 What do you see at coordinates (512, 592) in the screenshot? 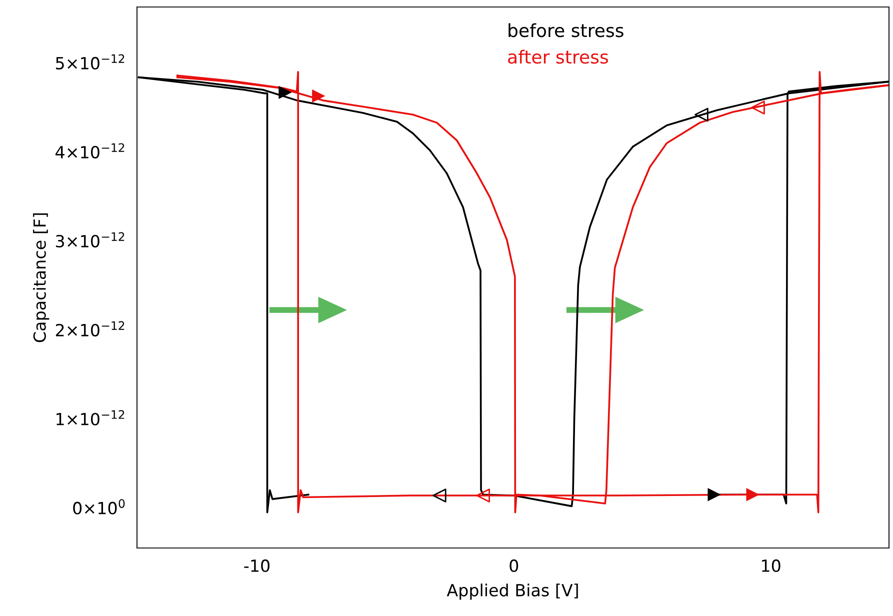
I see `x-axis-title: Applied Bias [V]` at bounding box center [512, 592].